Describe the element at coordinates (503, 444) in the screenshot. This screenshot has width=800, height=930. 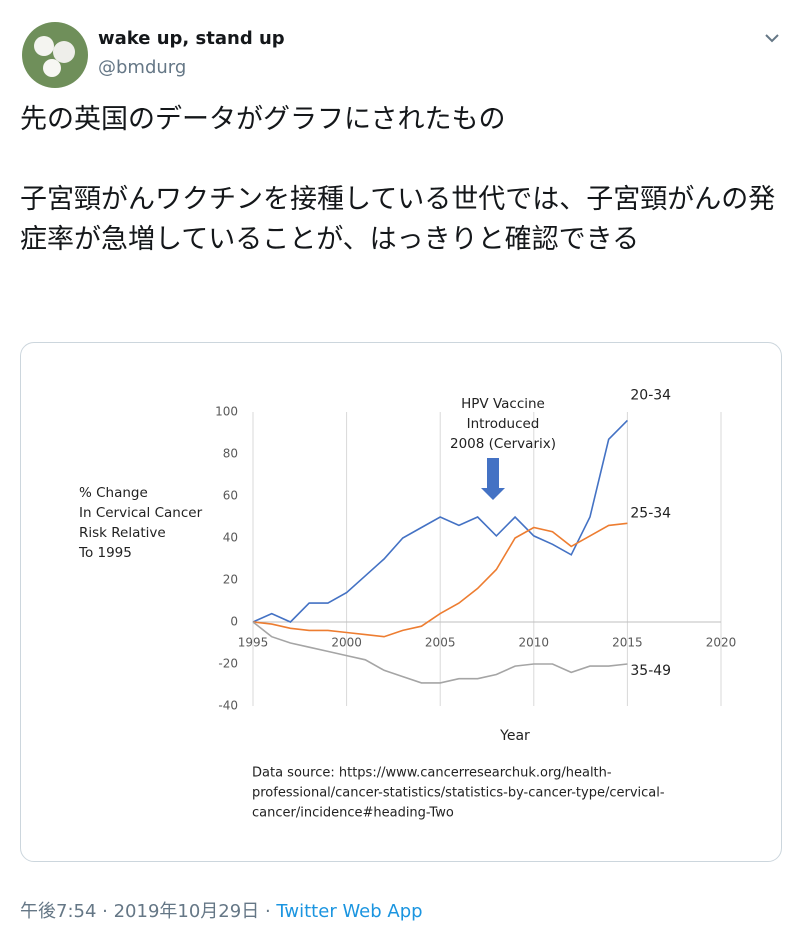
I see `annotation: 2008 (Cervarix)` at that location.